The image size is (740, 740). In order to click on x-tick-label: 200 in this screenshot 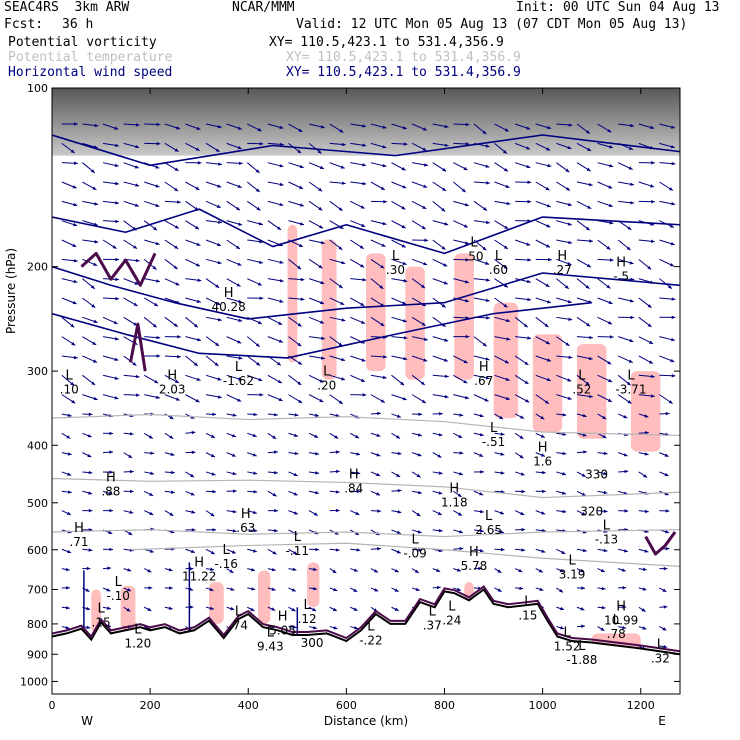, I will do `click(150, 705)`.